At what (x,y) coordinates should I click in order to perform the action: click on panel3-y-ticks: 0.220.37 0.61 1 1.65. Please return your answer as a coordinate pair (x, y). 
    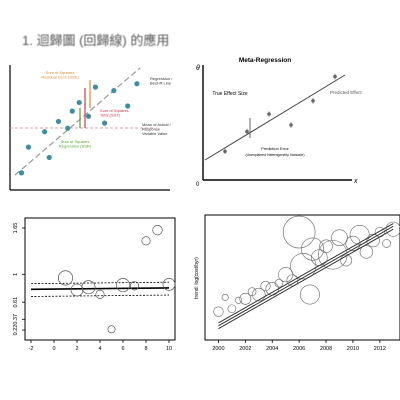
    Looking at the image, I should click on (19, 279).